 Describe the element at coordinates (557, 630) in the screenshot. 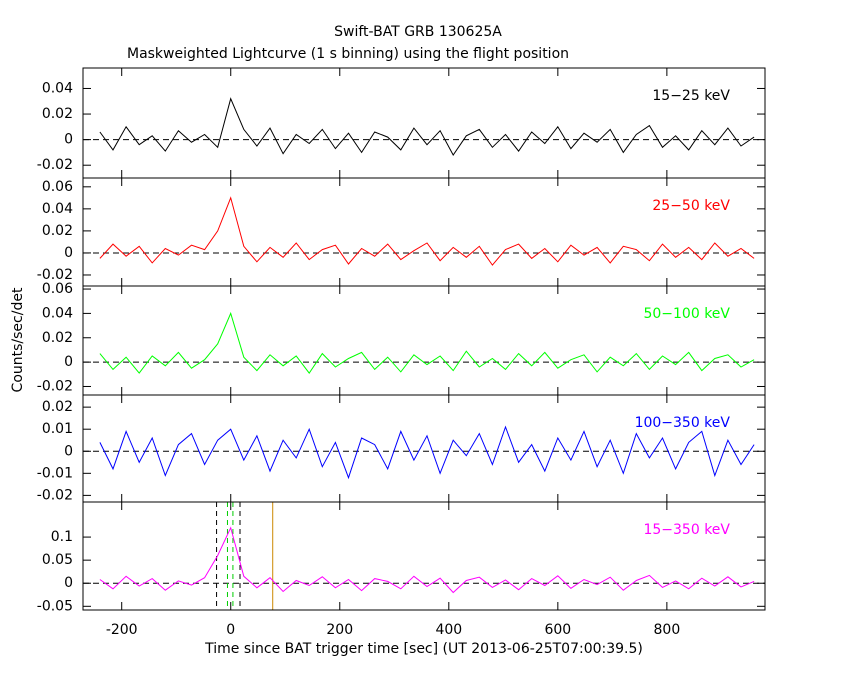

I see `x-tick-label: 600` at that location.